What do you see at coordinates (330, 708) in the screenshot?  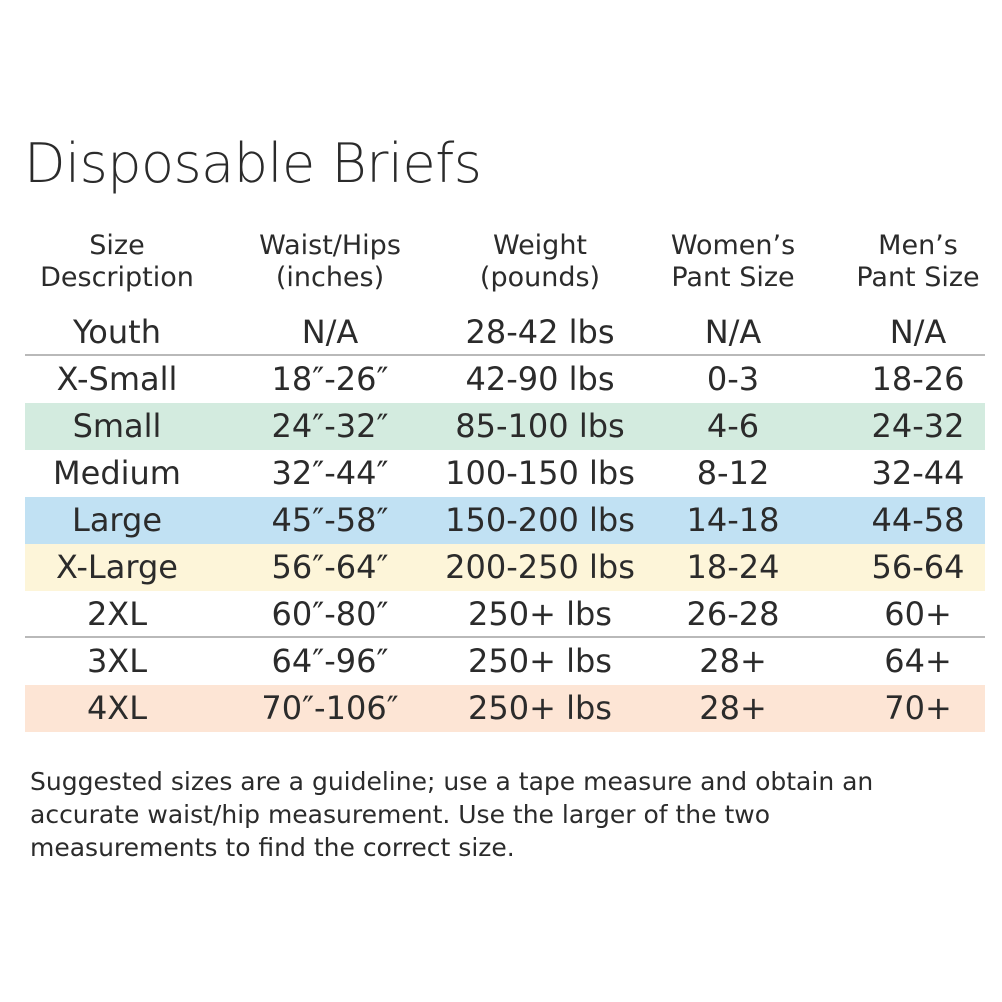 I see `table-cell: 70″-106″` at bounding box center [330, 708].